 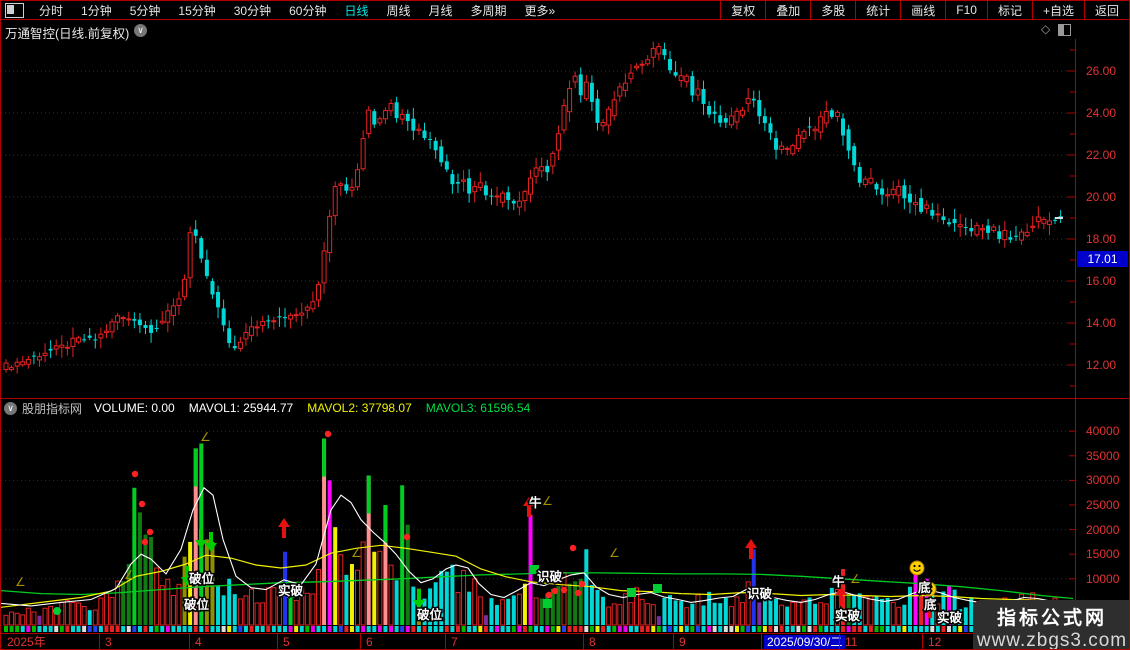 What do you see at coordinates (1106, 10) in the screenshot?
I see `action-button-8: 返回` at bounding box center [1106, 10].